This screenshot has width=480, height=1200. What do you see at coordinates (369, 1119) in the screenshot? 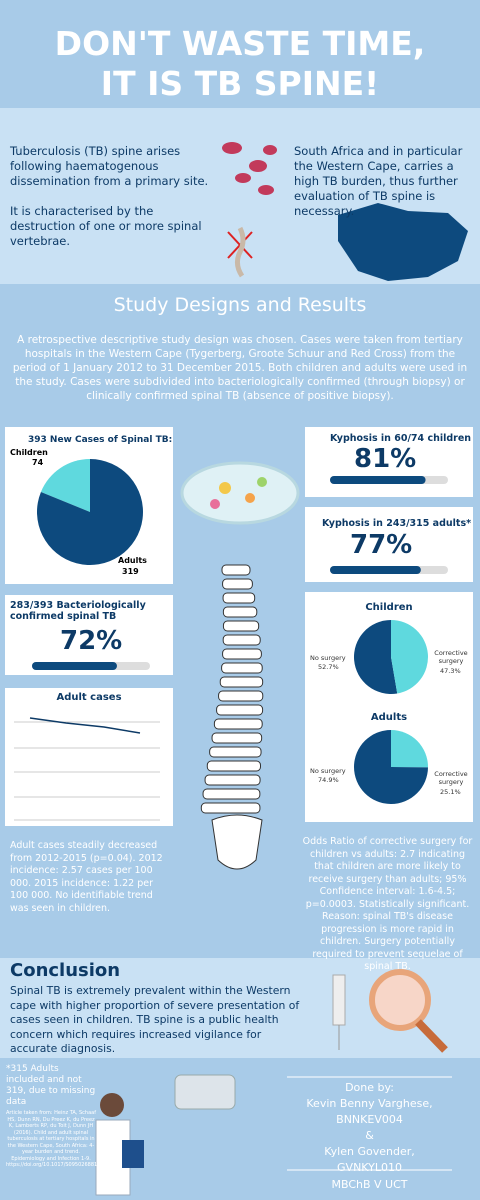
I see `credit-line: BNNKEV004` at bounding box center [369, 1119].